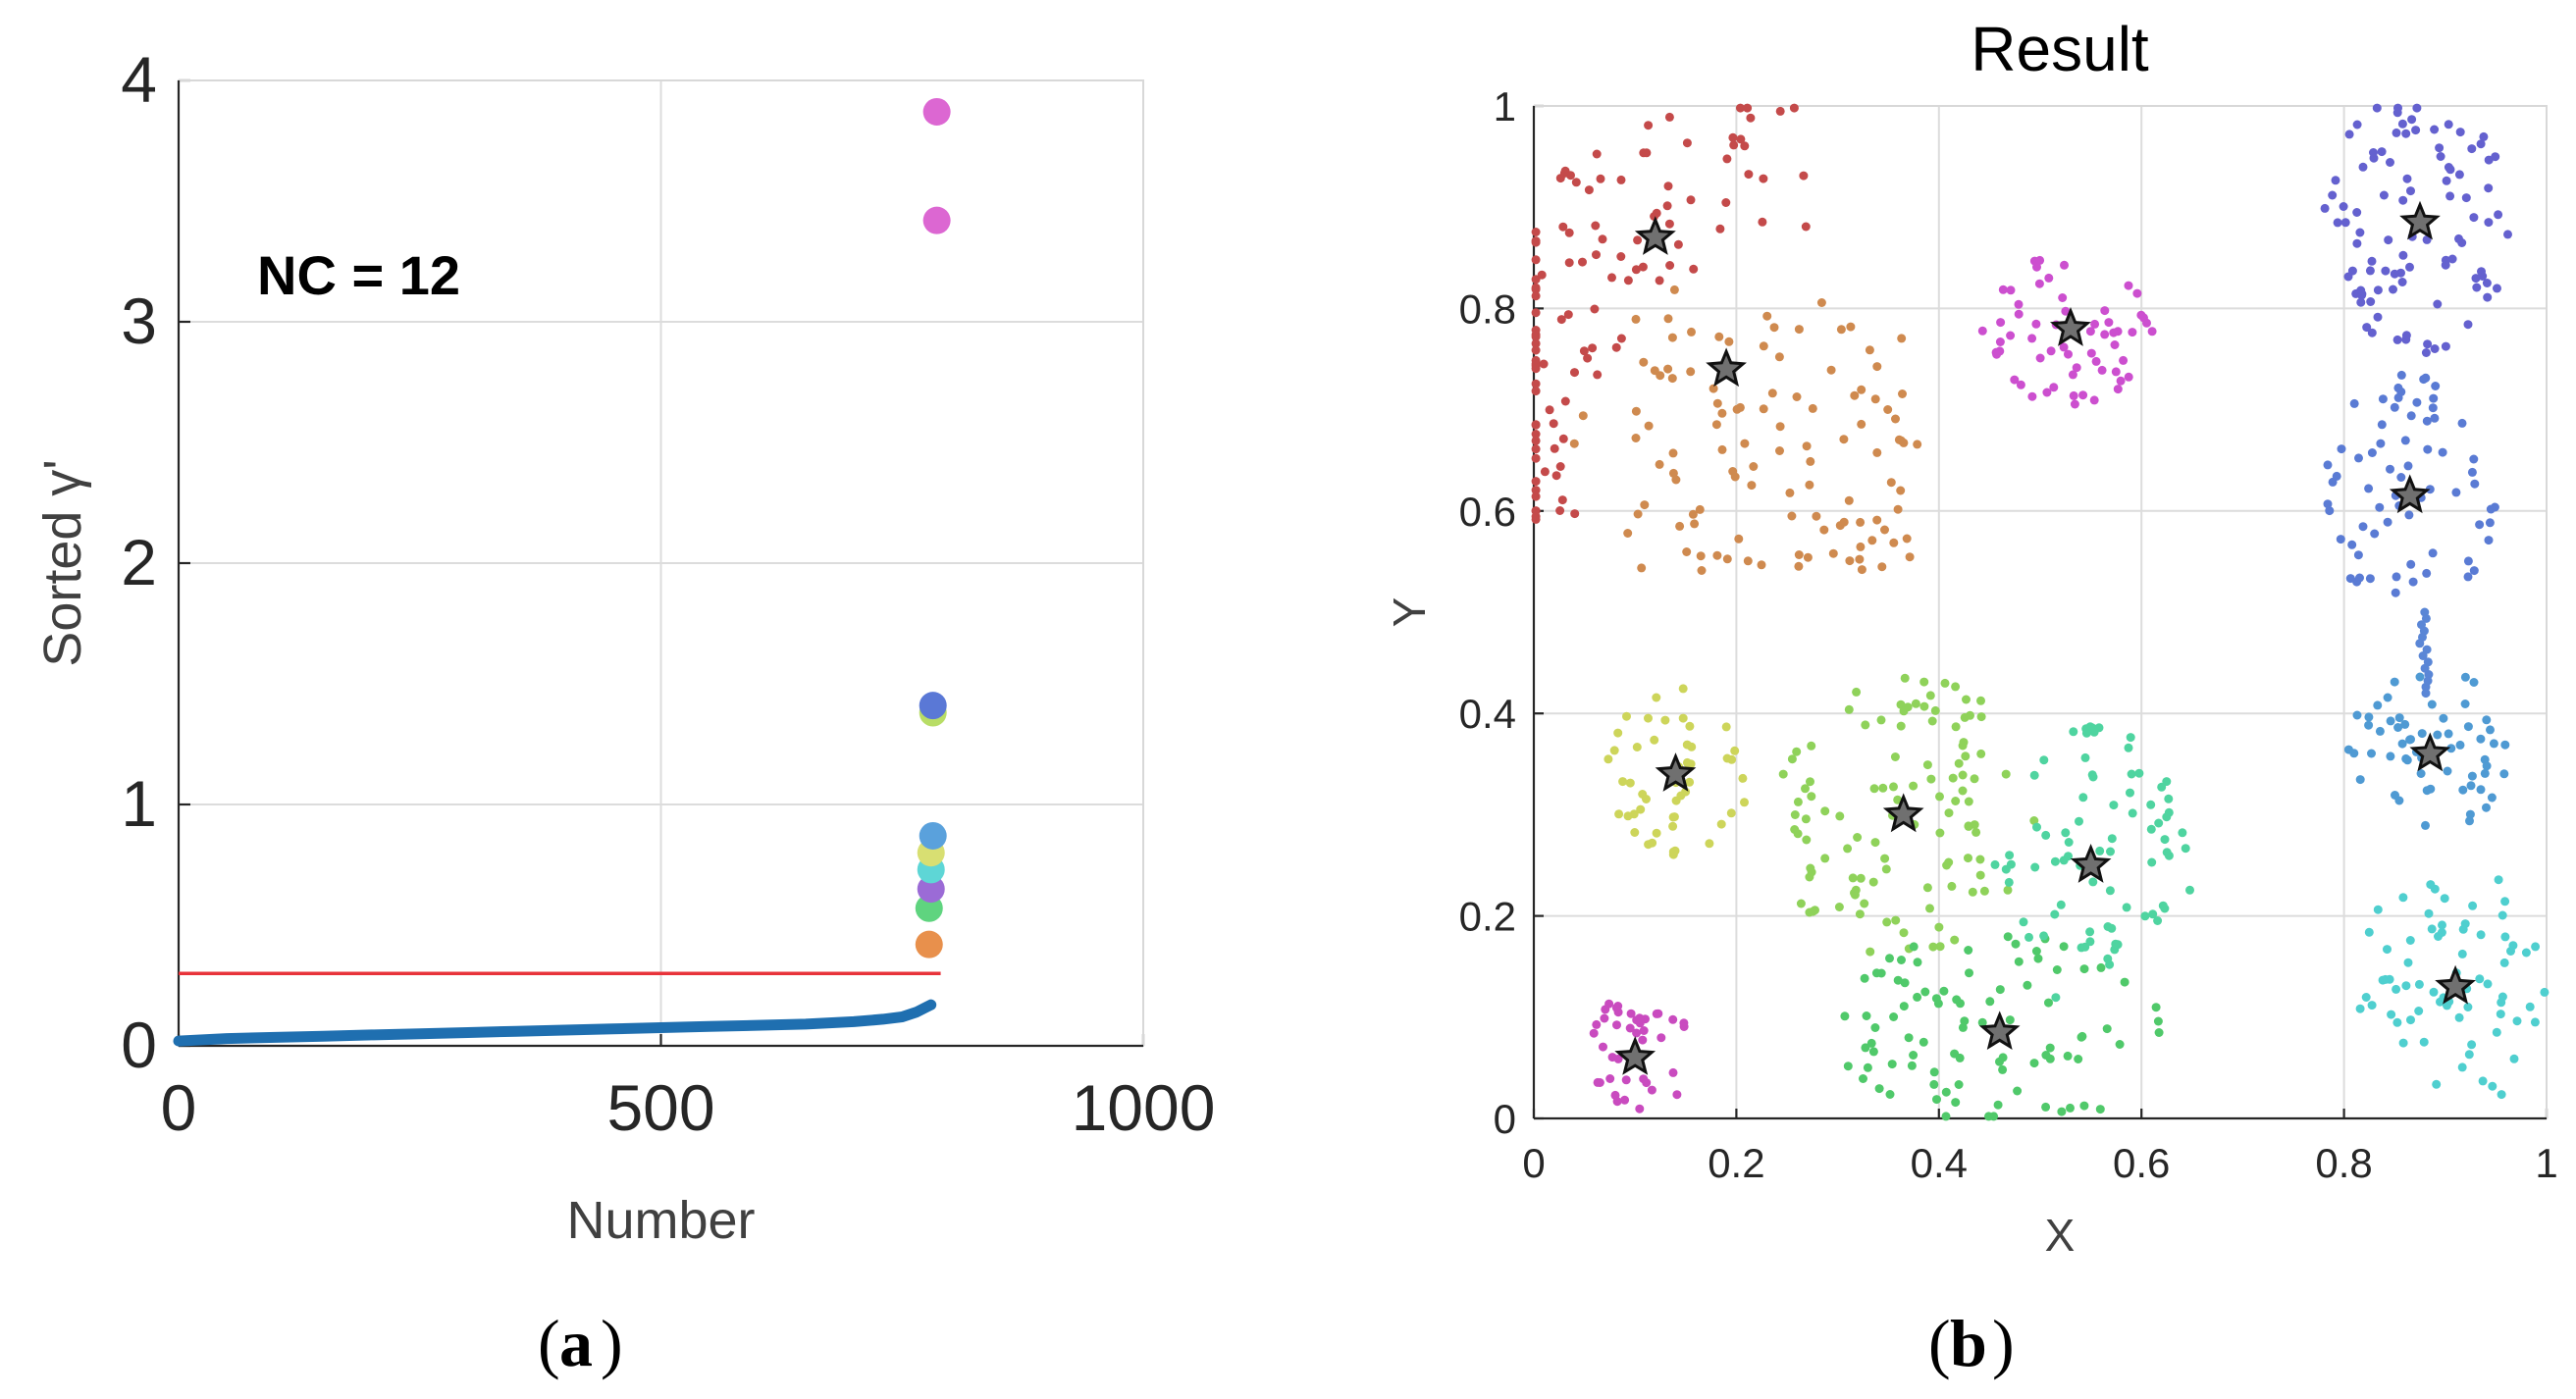  I want to click on b-xtick-label: 1, so click(2546, 1163).